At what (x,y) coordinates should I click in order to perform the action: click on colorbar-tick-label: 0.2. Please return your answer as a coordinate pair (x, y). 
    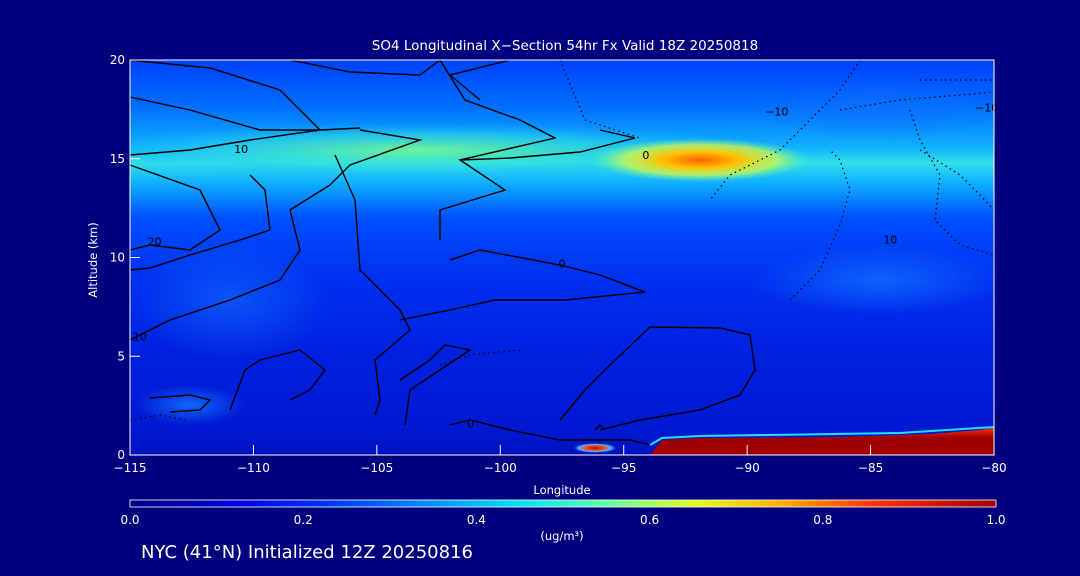
    Looking at the image, I should click on (303, 520).